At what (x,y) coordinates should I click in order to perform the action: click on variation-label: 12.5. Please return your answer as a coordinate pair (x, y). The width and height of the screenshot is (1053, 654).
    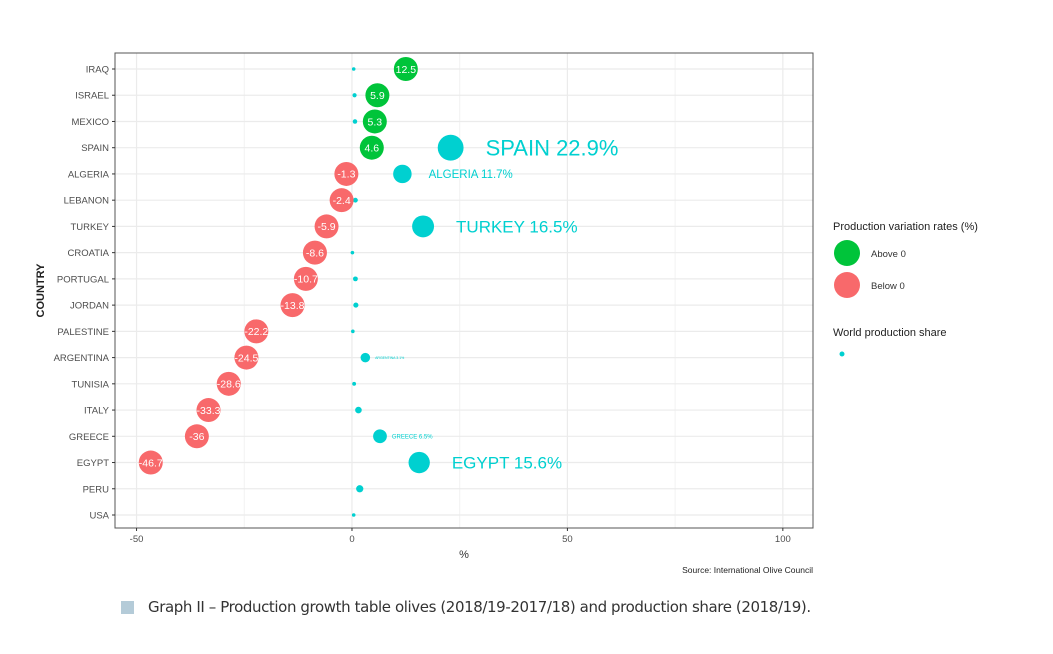
    Looking at the image, I should click on (406, 70).